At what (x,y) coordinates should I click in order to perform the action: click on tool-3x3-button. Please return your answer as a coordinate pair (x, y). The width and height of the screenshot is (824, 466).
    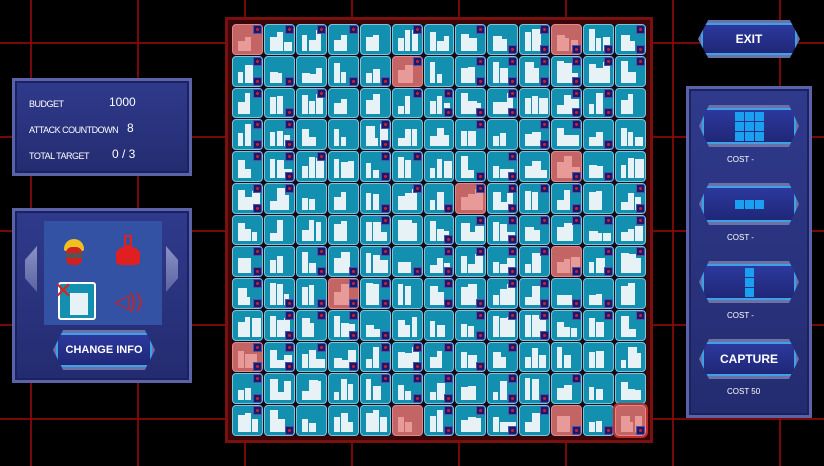
    Looking at the image, I should click on (749, 126).